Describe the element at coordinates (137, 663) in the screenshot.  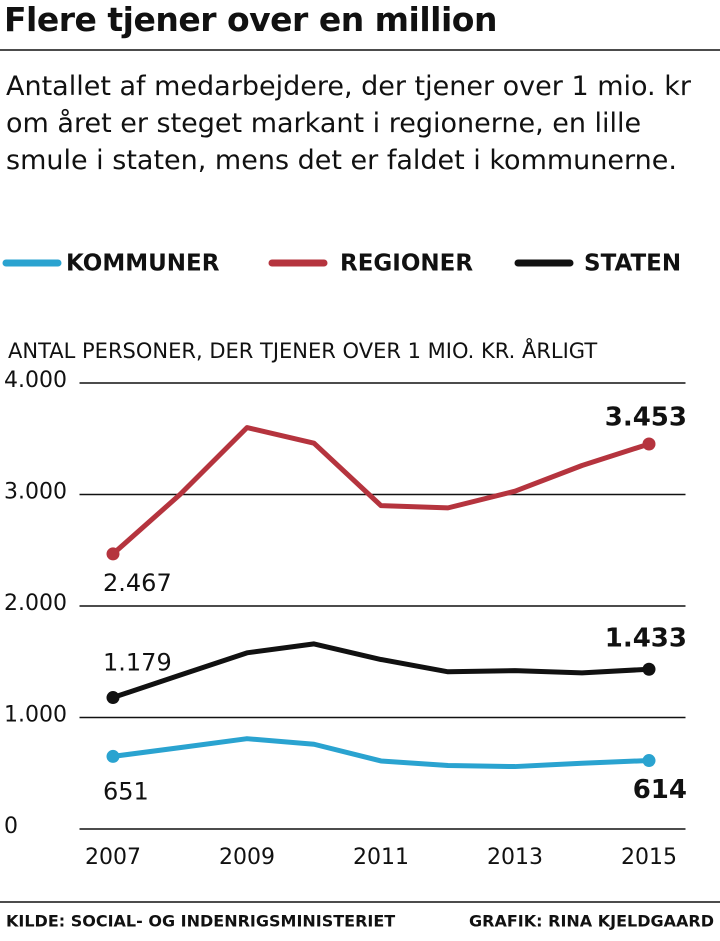
I see `data-label: 1.179` at that location.